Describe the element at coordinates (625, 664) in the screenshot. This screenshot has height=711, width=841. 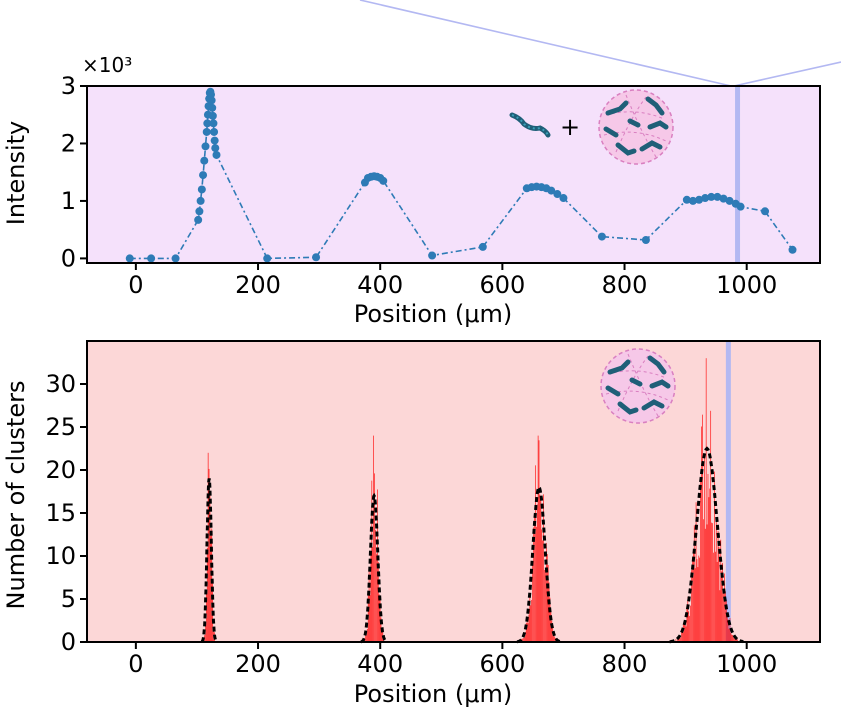
I see `clusters-x-tick-label: 800` at that location.